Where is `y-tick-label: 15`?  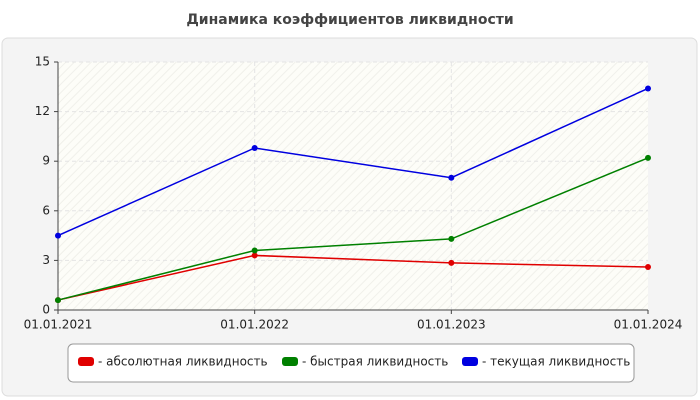
y-tick-label: 15 is located at coordinates (42, 62).